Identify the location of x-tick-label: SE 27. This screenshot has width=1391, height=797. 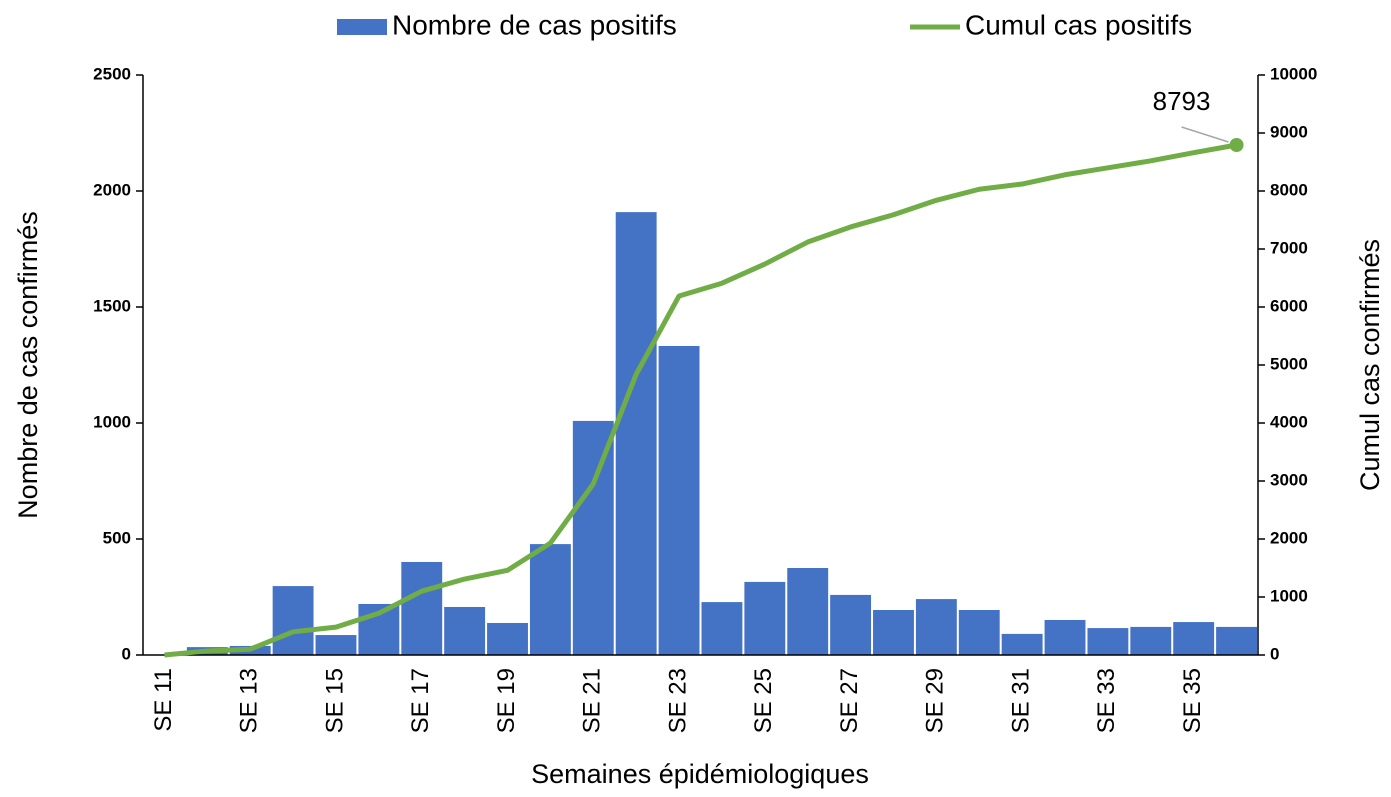
(849, 700).